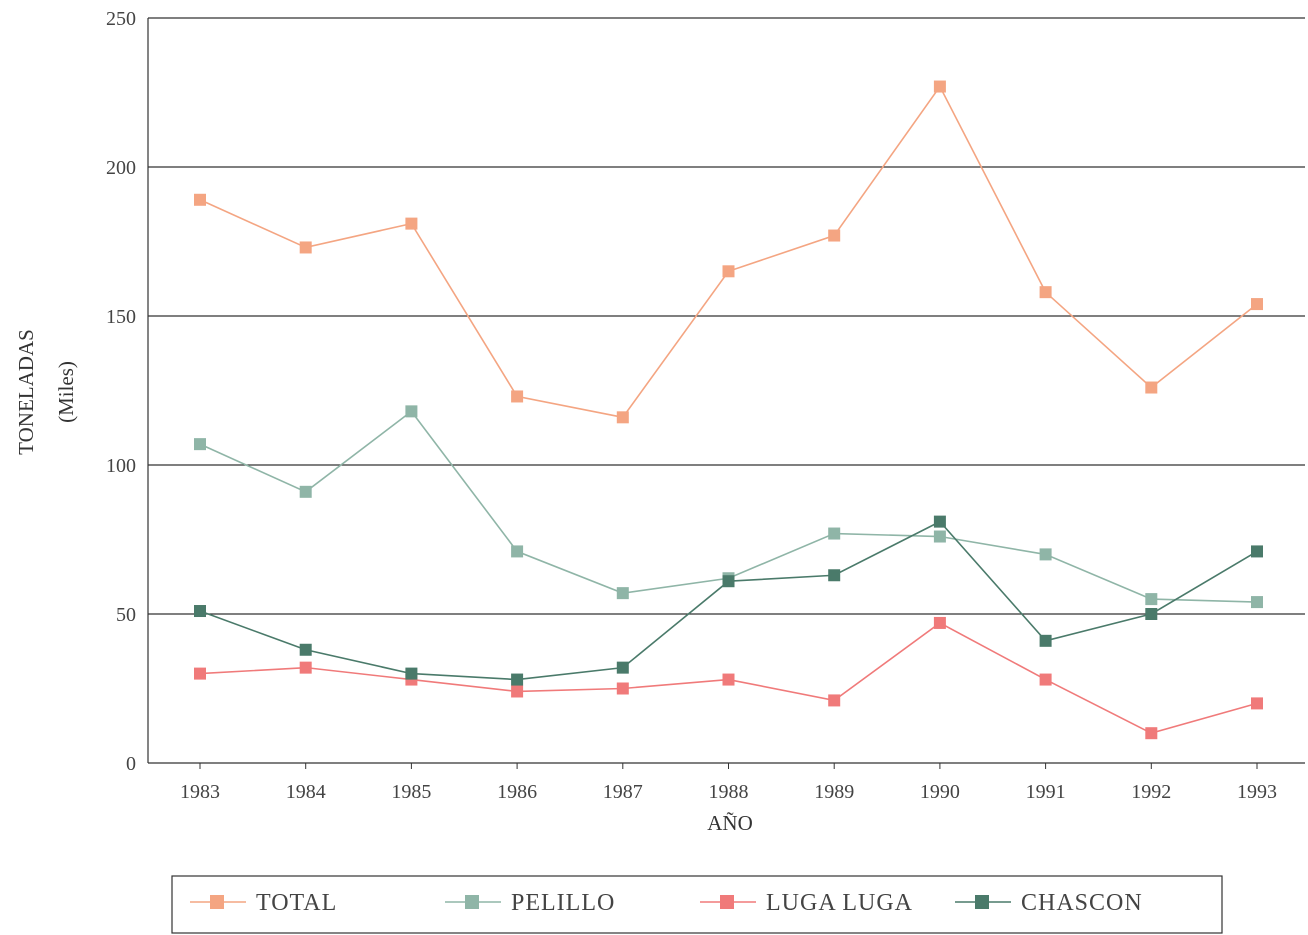 The image size is (1308, 935). What do you see at coordinates (839, 903) in the screenshot?
I see `legend-label: LUGA LUGA` at bounding box center [839, 903].